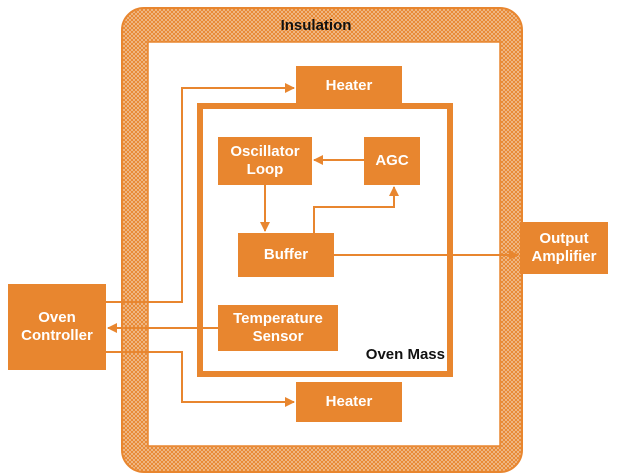  What do you see at coordinates (264, 151) in the screenshot?
I see `node-label: Oscillator` at bounding box center [264, 151].